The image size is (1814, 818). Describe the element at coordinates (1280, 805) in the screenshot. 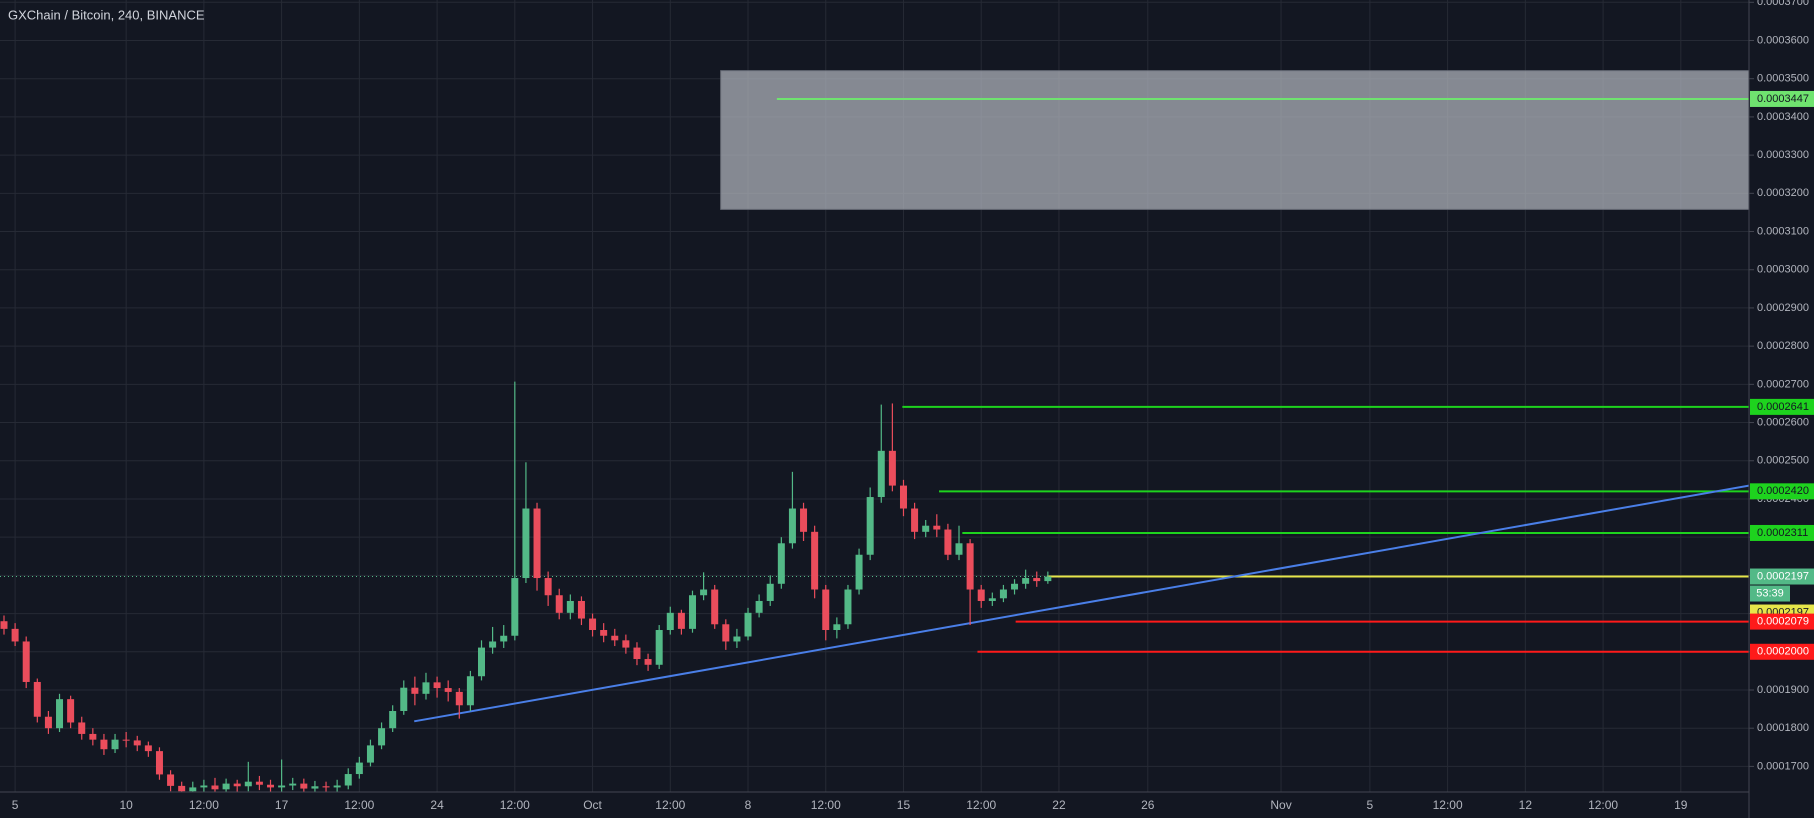

I see `x-tick-label: Nov` at that location.